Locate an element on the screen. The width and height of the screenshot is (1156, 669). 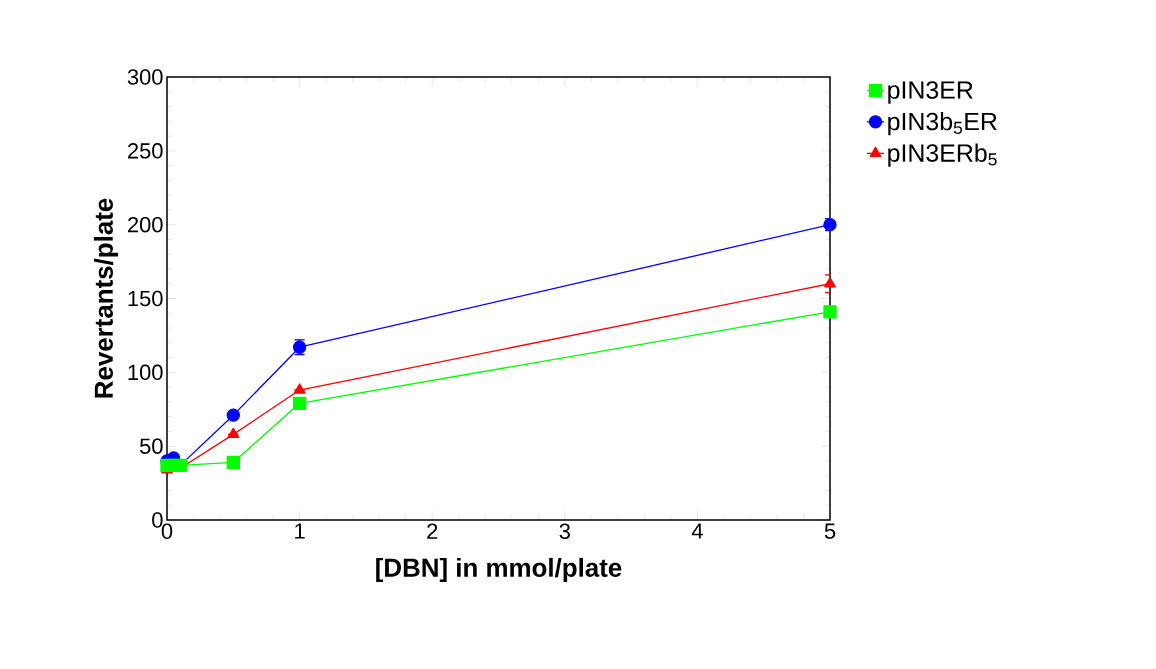
x-tick-label: 5 is located at coordinates (830, 531).